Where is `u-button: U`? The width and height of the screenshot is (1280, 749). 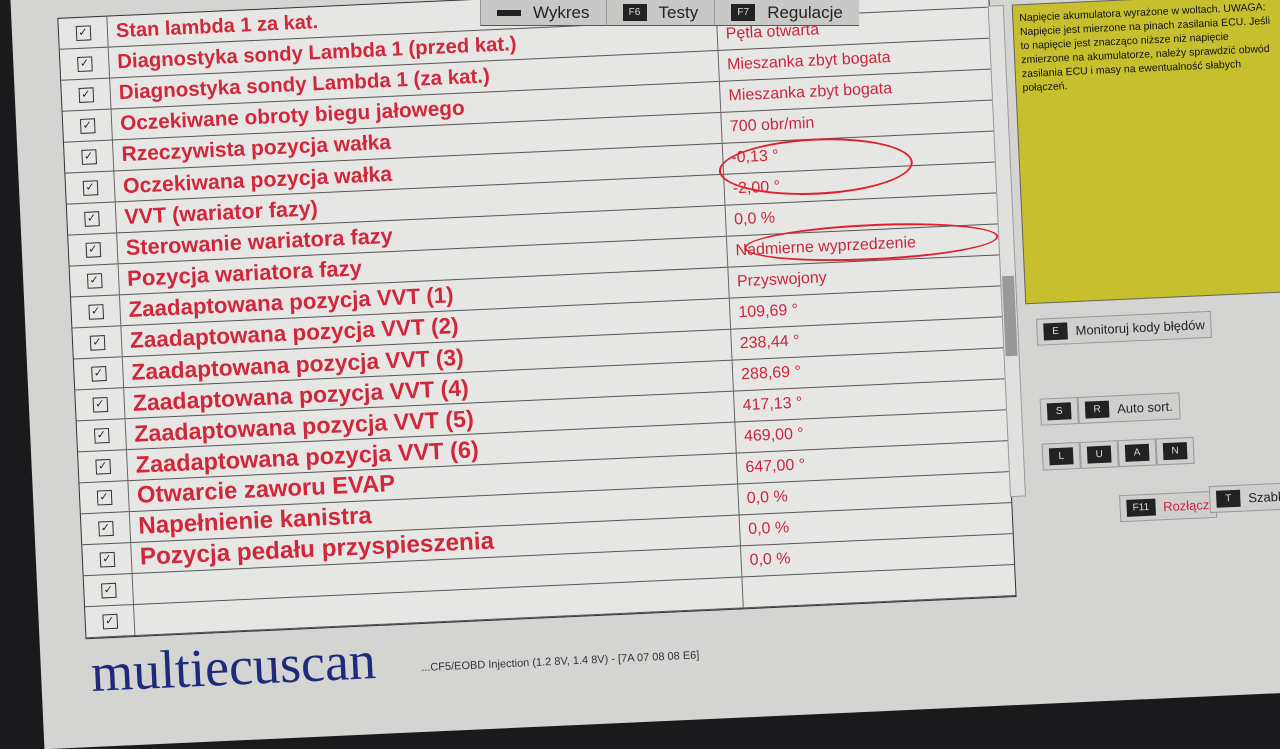
u-button: U is located at coordinates (1099, 454).